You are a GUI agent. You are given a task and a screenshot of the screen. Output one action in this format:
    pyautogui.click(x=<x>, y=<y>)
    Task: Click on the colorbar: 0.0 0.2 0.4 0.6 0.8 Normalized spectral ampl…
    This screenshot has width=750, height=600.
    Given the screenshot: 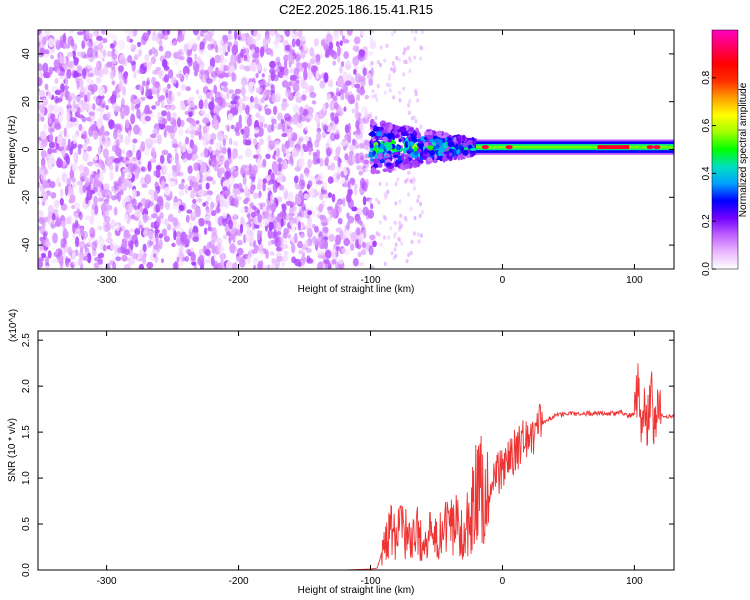 What is the action you would take?
    pyautogui.click(x=725, y=152)
    